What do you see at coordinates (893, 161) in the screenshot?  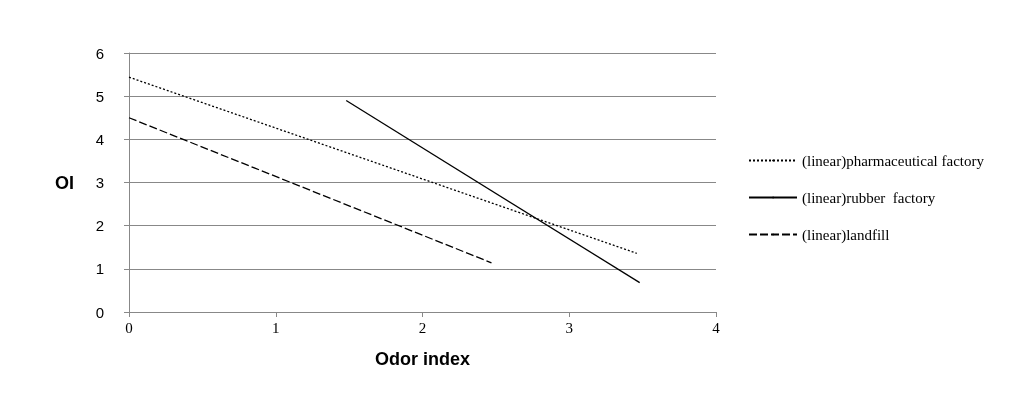 I see `legend-label: (linear)pharmaceutical factory` at bounding box center [893, 161].